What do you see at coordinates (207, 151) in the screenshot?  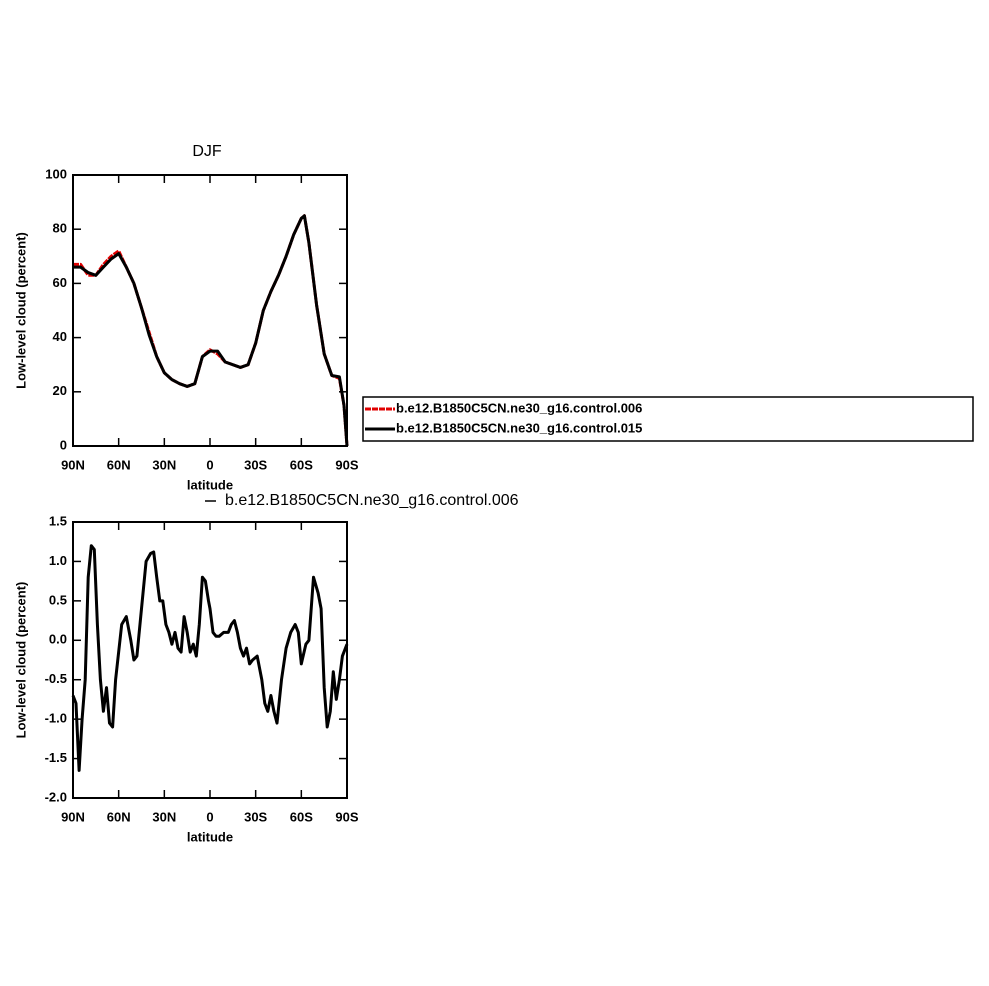 I see `chart-title: DJF` at bounding box center [207, 151].